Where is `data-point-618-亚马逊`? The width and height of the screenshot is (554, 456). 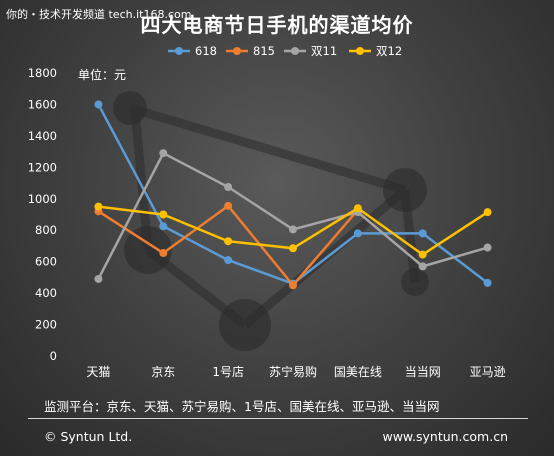 data-point-618-亚马逊 is located at coordinates (487, 282).